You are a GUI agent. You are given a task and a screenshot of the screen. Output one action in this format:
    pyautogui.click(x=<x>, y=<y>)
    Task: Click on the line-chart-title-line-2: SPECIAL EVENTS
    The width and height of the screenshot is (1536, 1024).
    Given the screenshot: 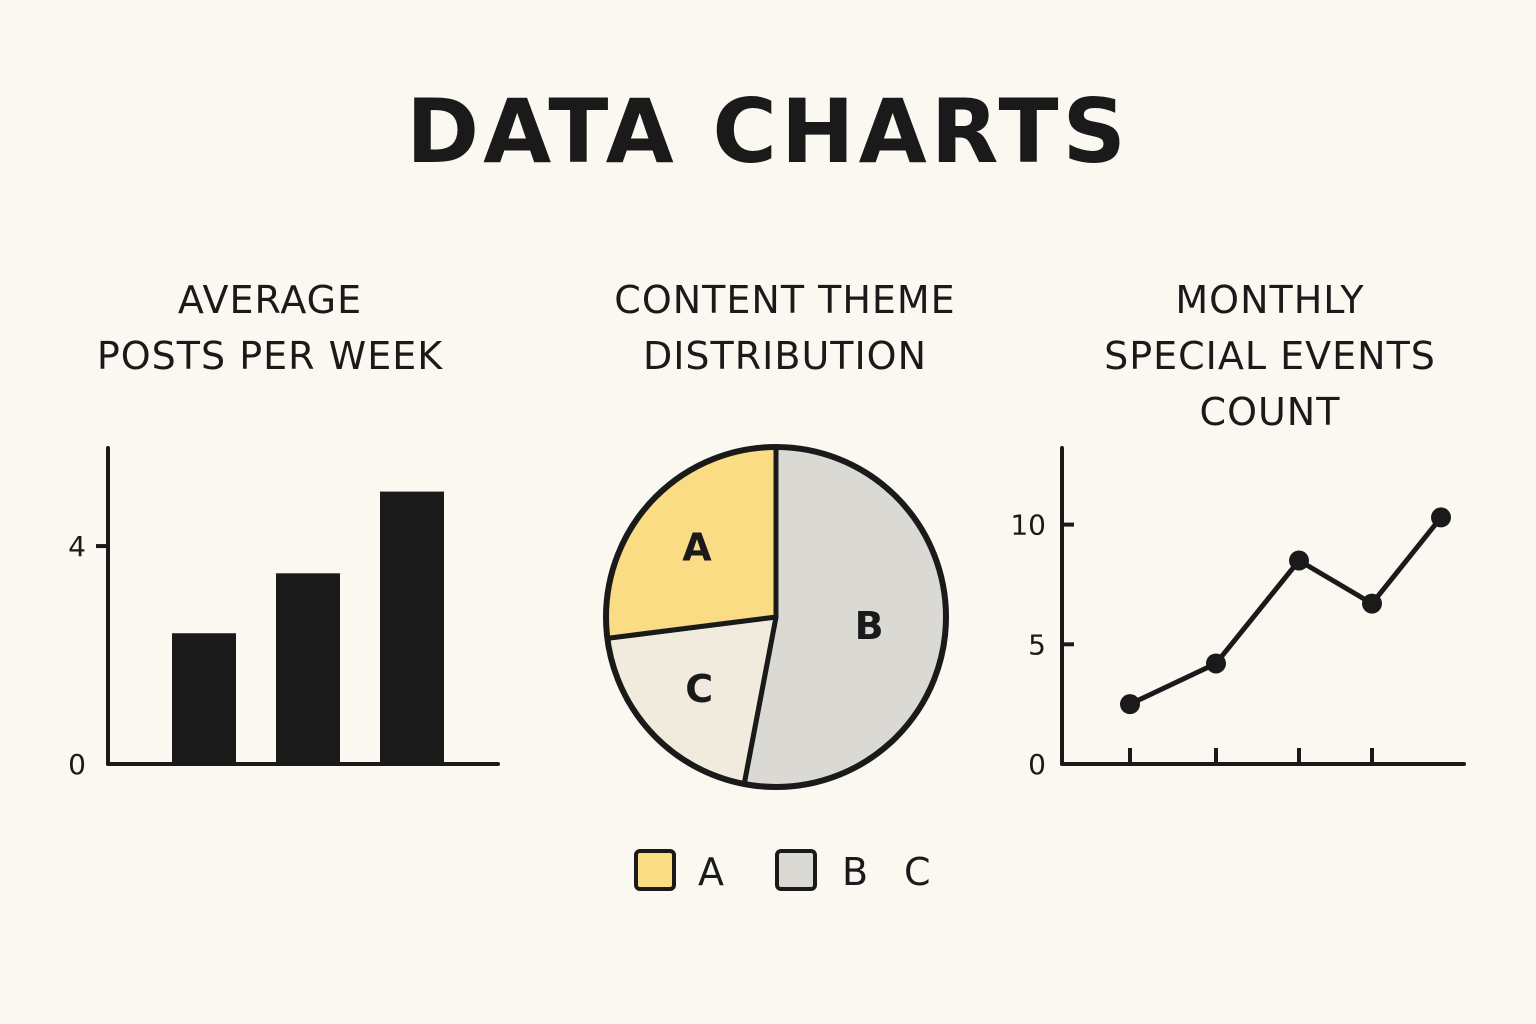 What is the action you would take?
    pyautogui.click(x=1270, y=356)
    